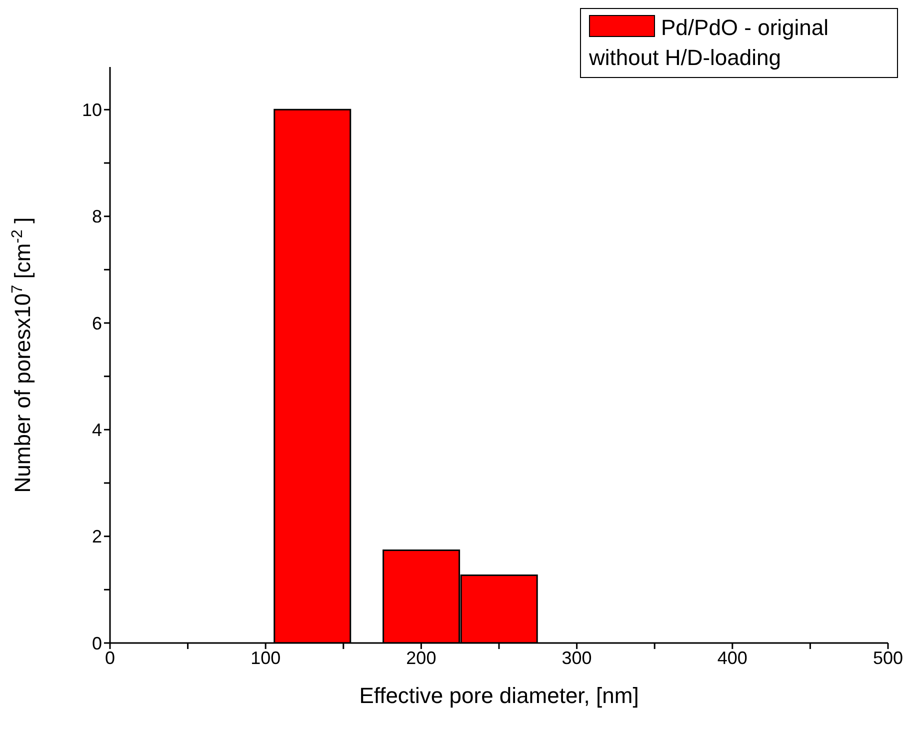 The image size is (920, 735). What do you see at coordinates (577, 658) in the screenshot?
I see `x-tick-label: 300` at bounding box center [577, 658].